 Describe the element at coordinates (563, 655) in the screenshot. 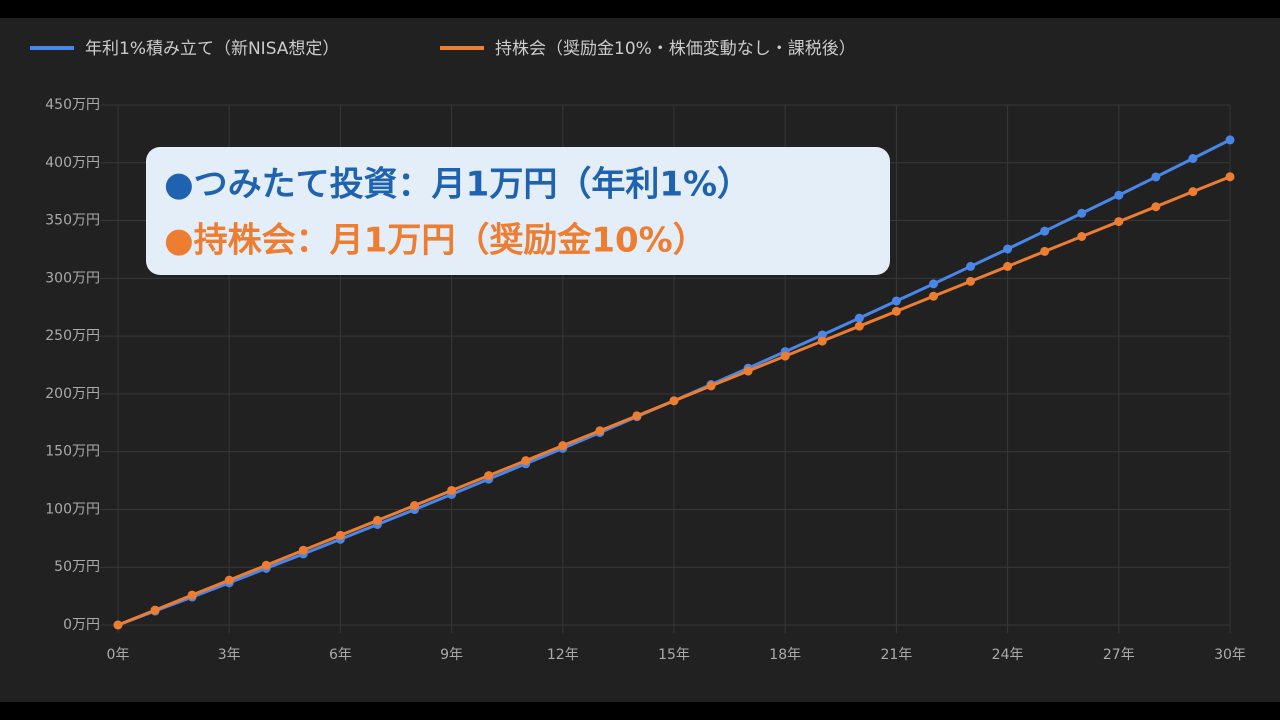

I see `x-tick-label: 12年` at that location.